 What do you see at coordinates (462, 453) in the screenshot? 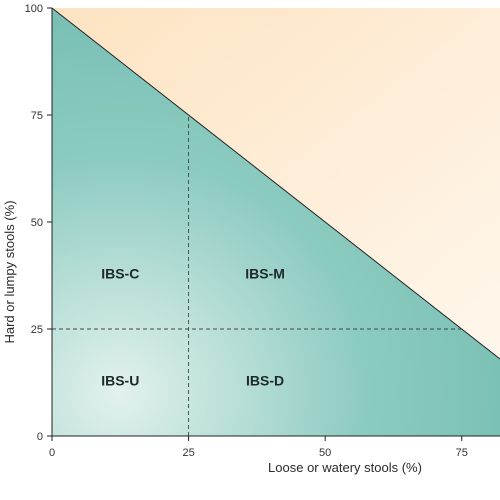
I see `x-tick-label: 75` at bounding box center [462, 453].